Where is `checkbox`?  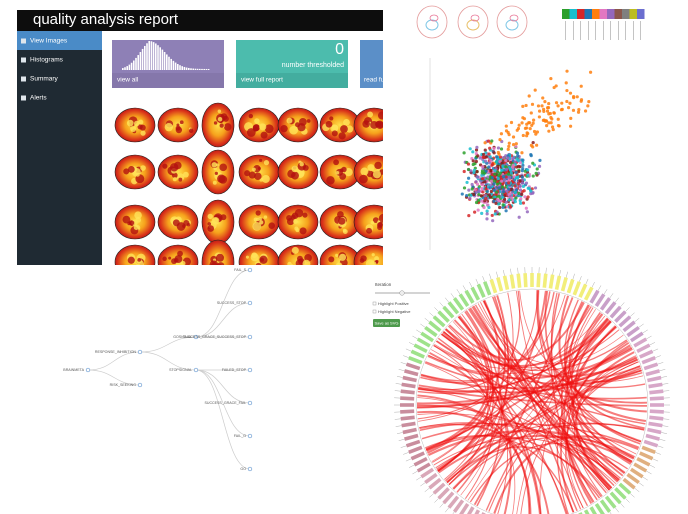
checkbox is located at coordinates (374, 303).